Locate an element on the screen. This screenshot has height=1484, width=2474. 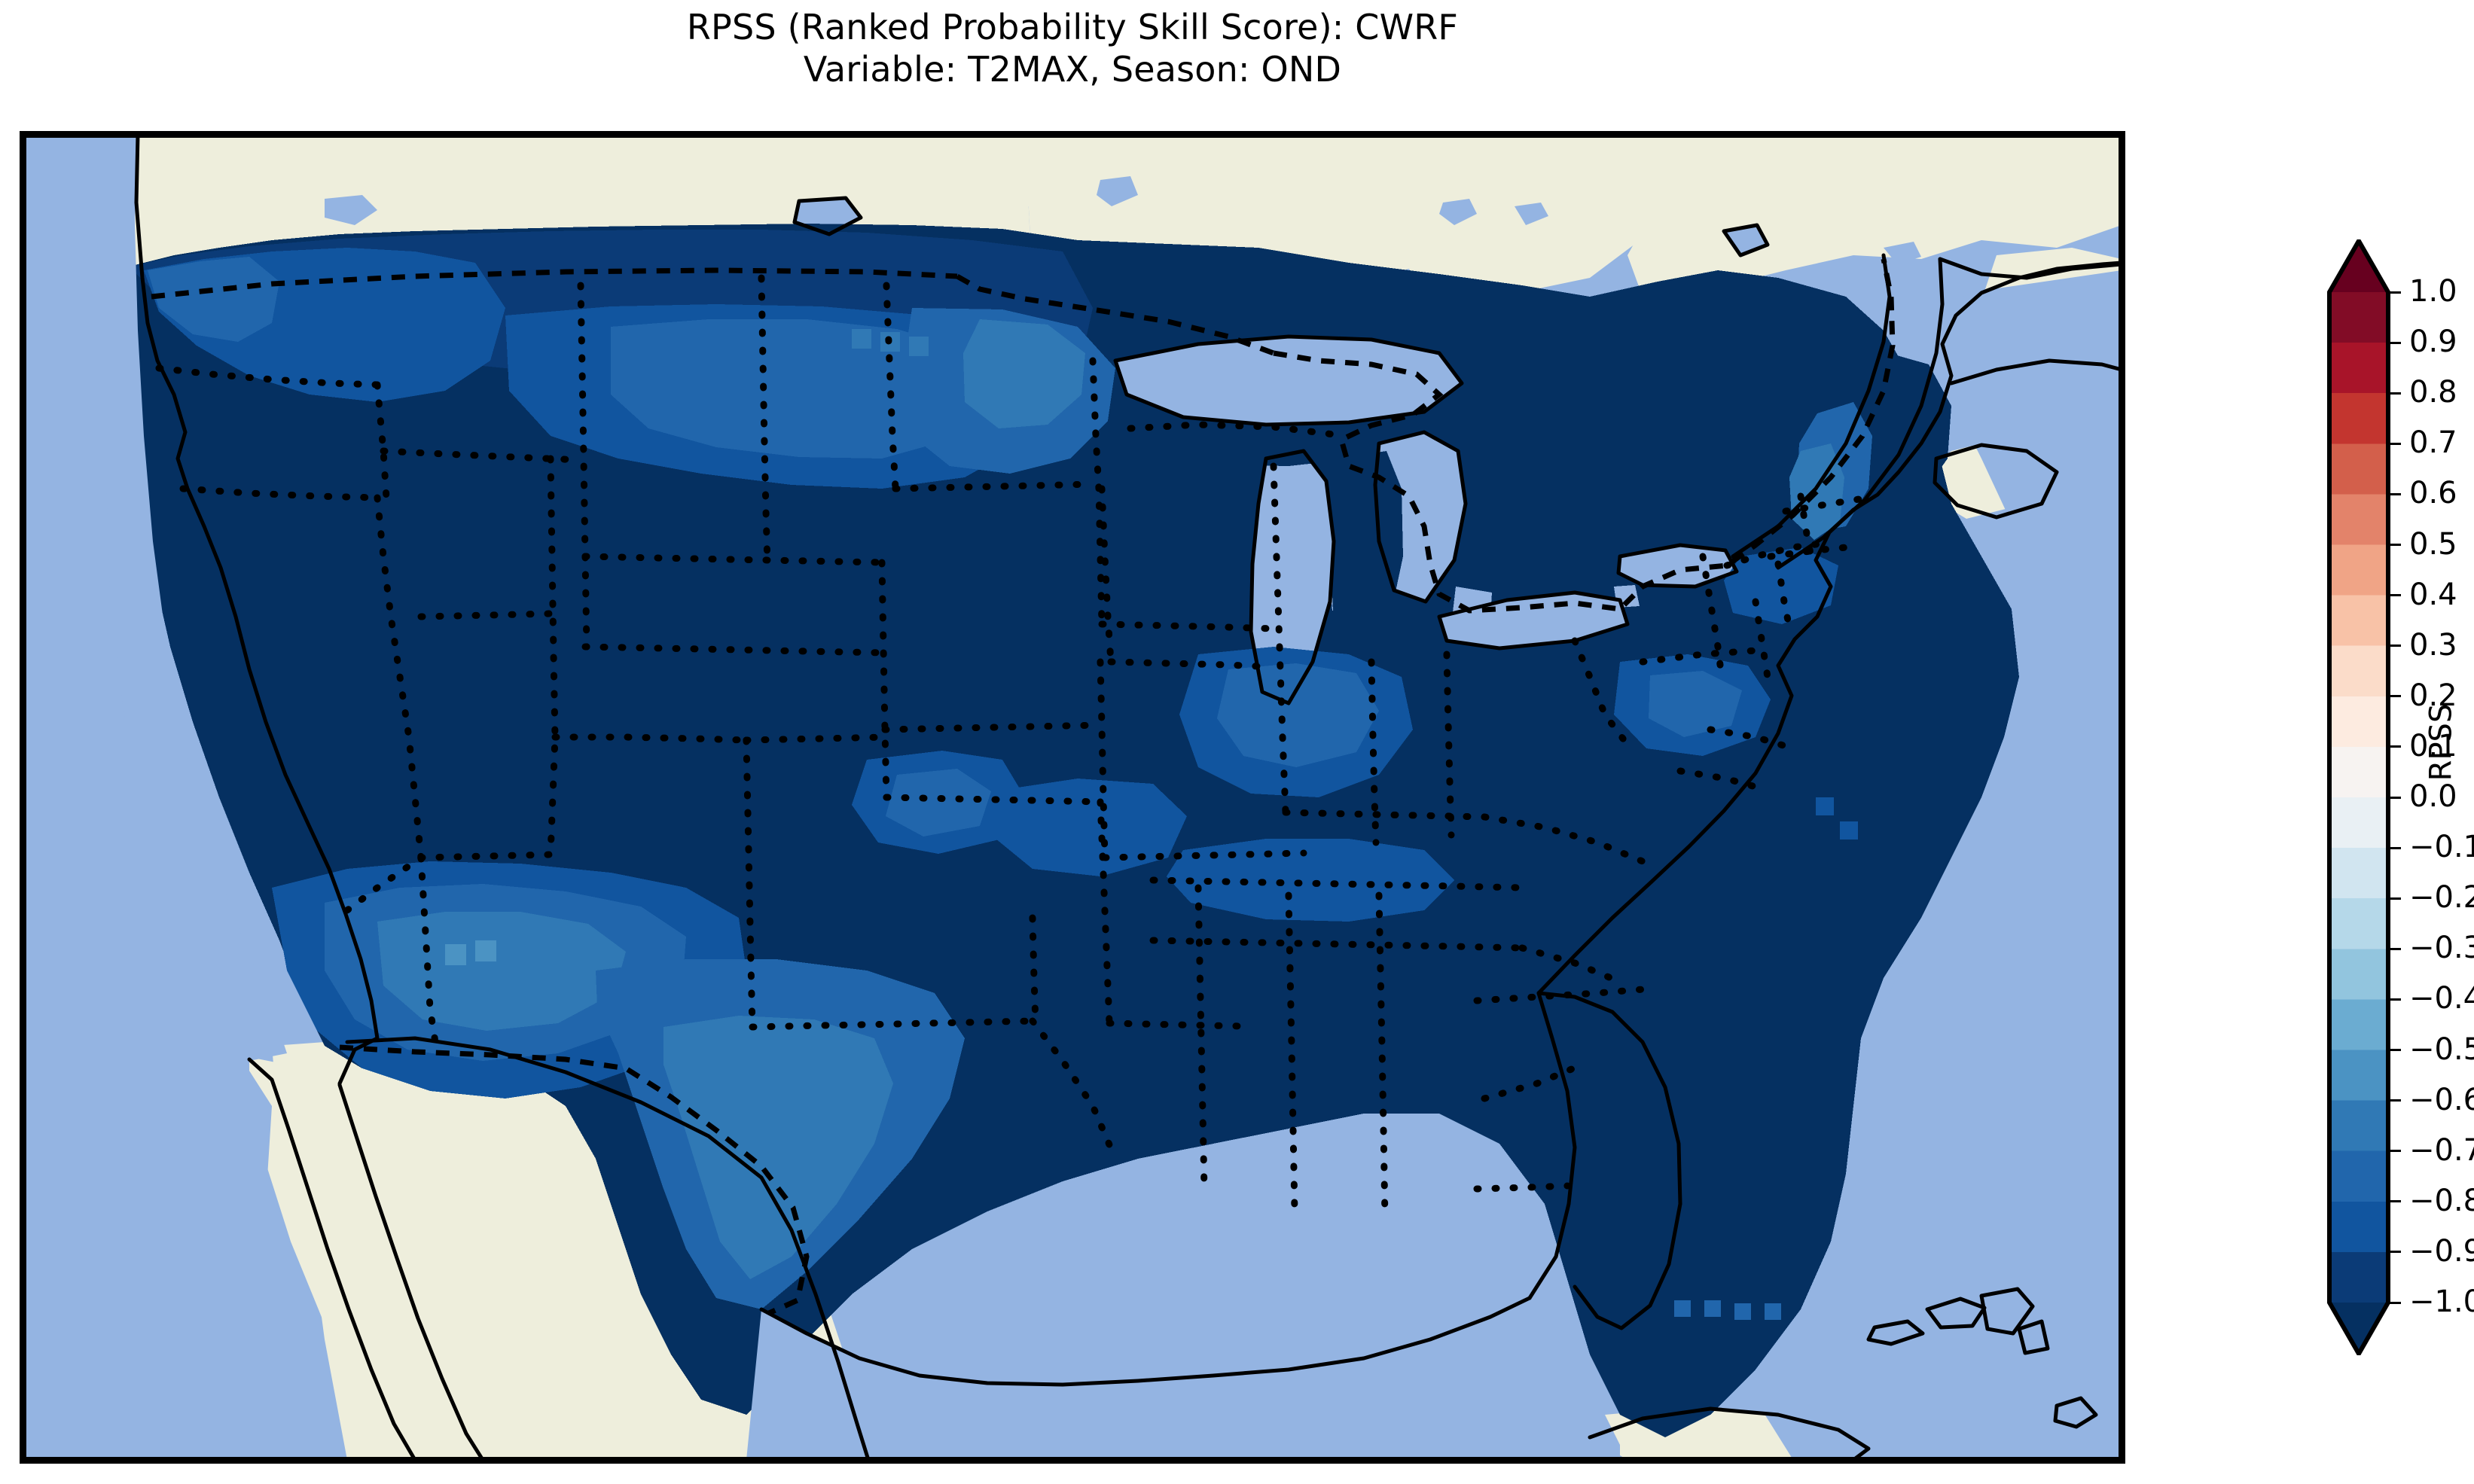
colorbar-tick-label: 0.8 is located at coordinates (2433, 392).